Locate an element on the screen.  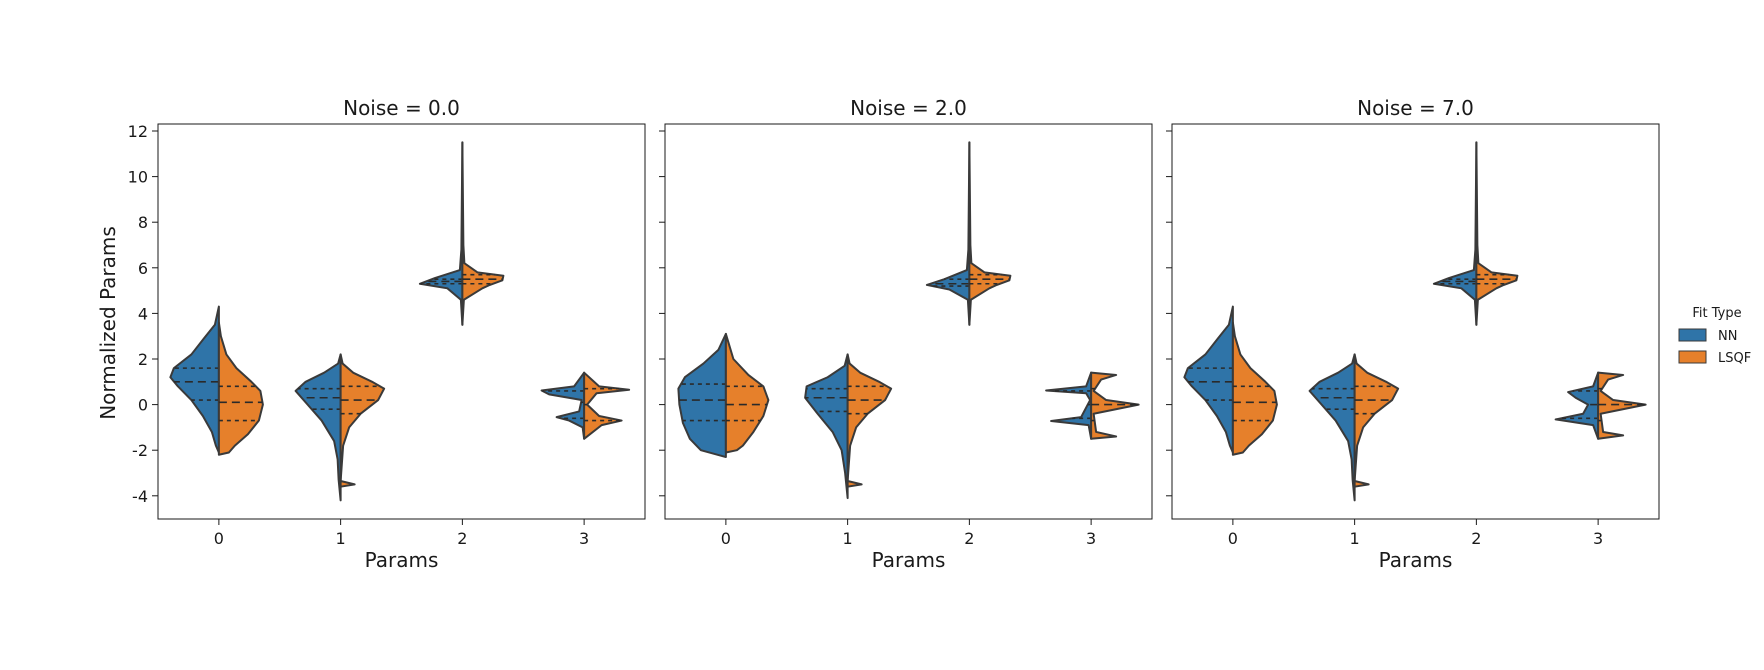
legend-title: Fit Type is located at coordinates (1716, 313).